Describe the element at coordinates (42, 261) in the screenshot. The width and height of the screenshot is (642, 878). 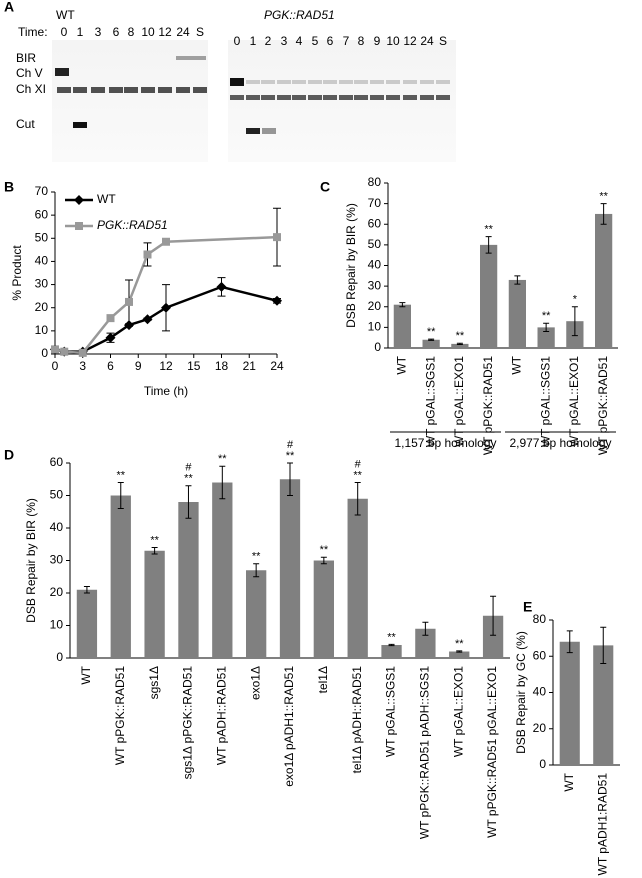
I see `y-tick-label: 40` at that location.